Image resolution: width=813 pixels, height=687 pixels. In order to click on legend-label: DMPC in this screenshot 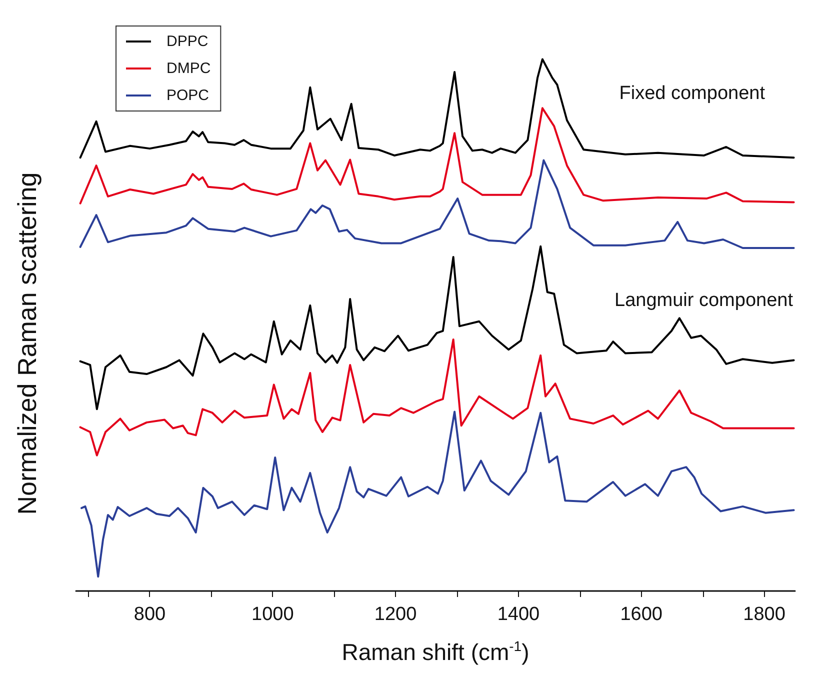, I will do `click(188, 68)`.